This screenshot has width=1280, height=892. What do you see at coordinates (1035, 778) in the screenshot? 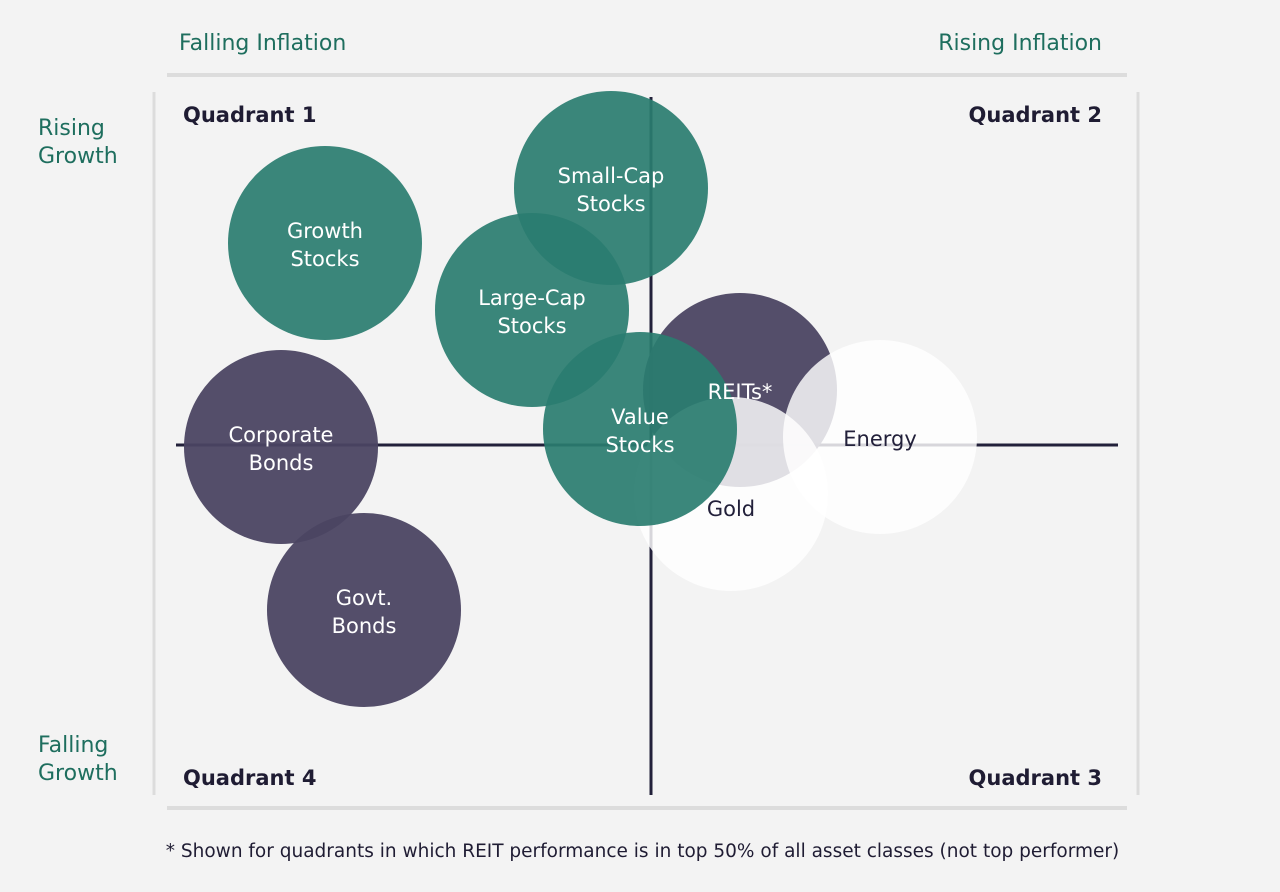
I see `quadrant-3-label: Quadrant 3` at bounding box center [1035, 778].